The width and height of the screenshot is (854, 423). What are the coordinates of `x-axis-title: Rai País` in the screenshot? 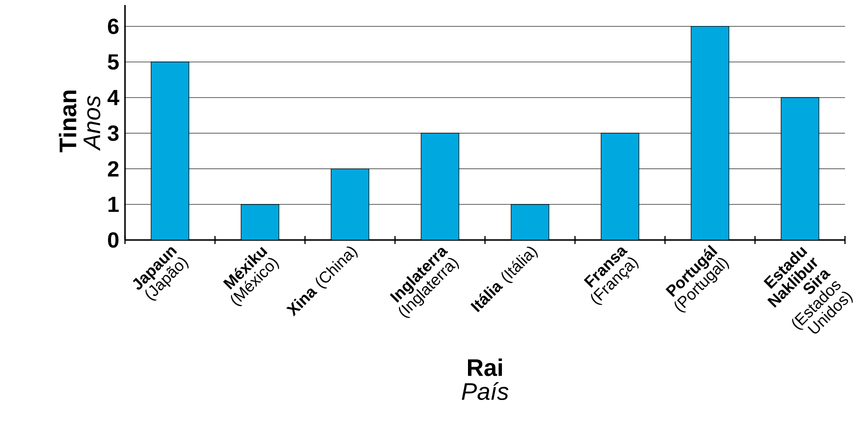 It's located at (485, 379).